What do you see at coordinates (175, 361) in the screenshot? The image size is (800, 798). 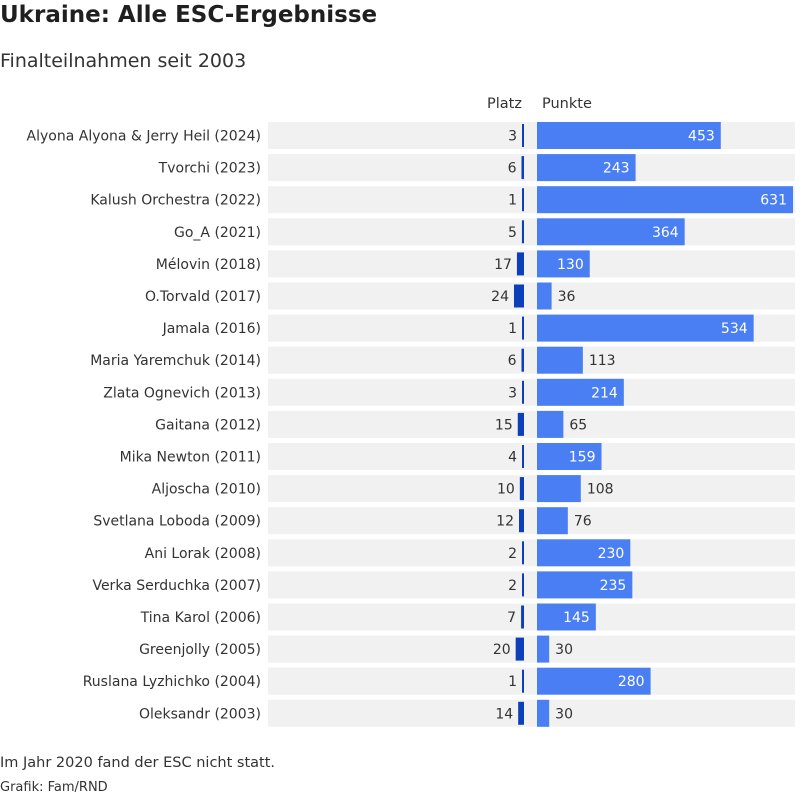 I see `category-label: Maria Yaremchuk (2014)` at bounding box center [175, 361].